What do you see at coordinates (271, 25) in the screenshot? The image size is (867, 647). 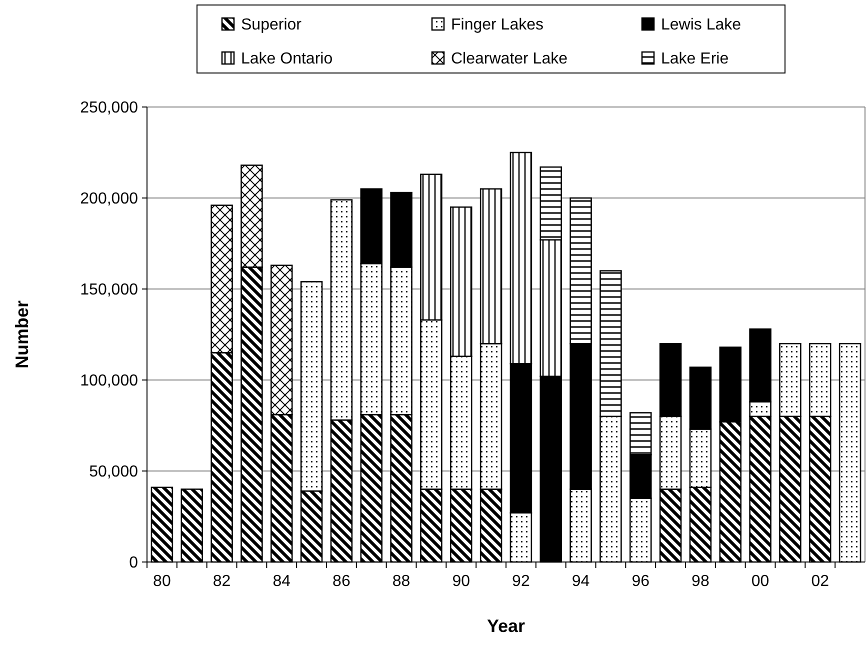 I see `legend-label: Superior` at bounding box center [271, 25].